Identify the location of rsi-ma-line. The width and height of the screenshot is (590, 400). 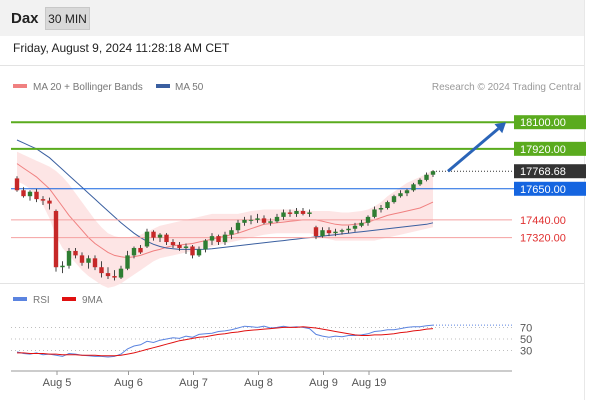
(225, 341).